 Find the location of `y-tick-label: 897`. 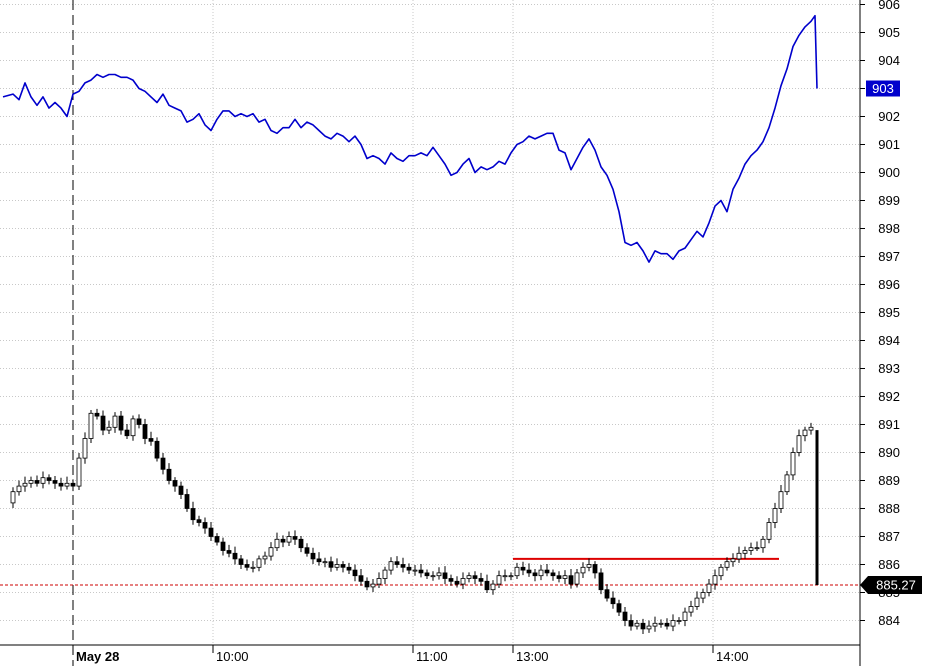

y-tick-label: 897 is located at coordinates (889, 256).